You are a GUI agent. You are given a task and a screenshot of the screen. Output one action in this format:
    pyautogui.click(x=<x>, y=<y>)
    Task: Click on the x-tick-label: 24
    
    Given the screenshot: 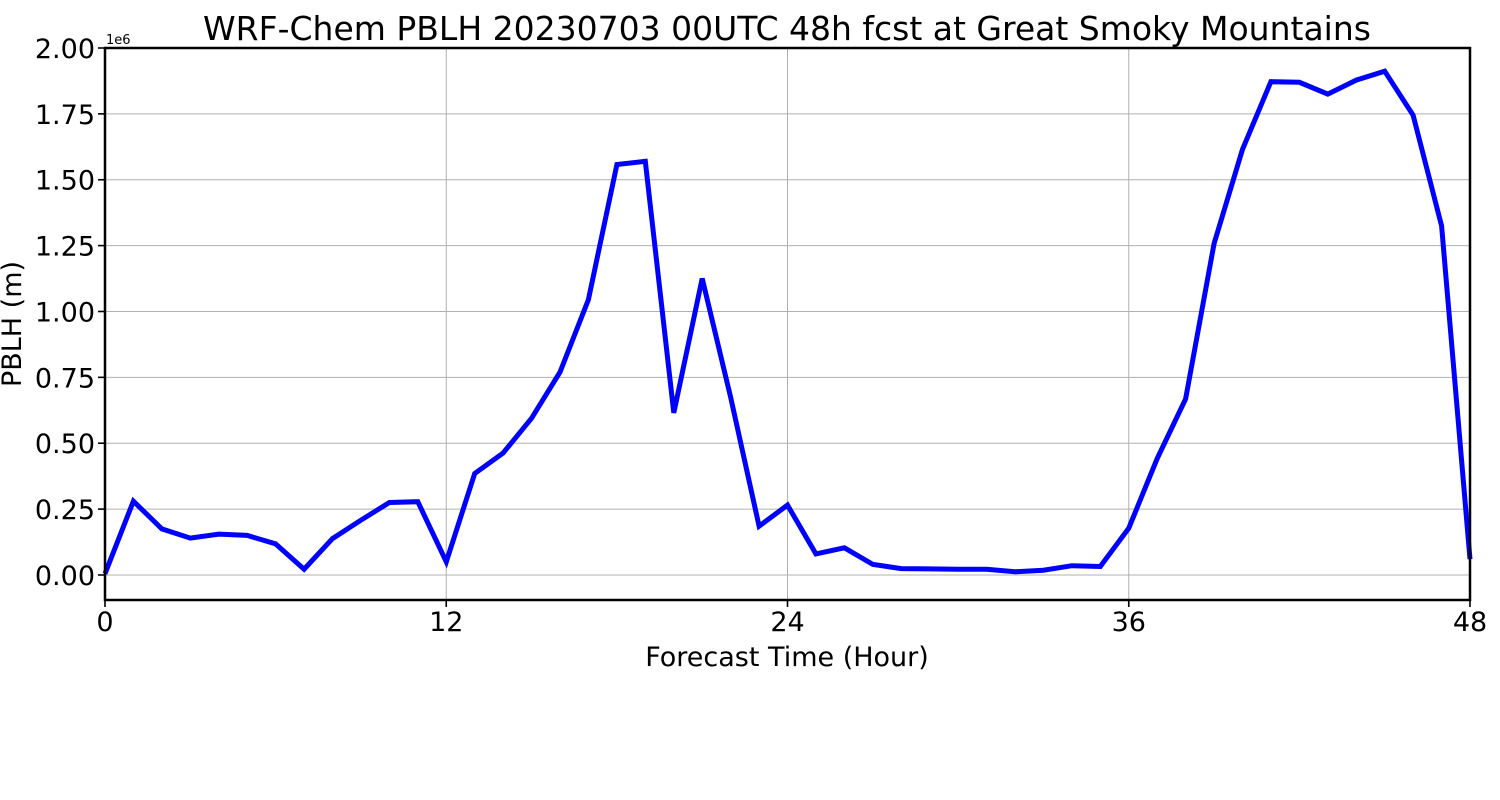 What is the action you would take?
    pyautogui.click(x=787, y=622)
    